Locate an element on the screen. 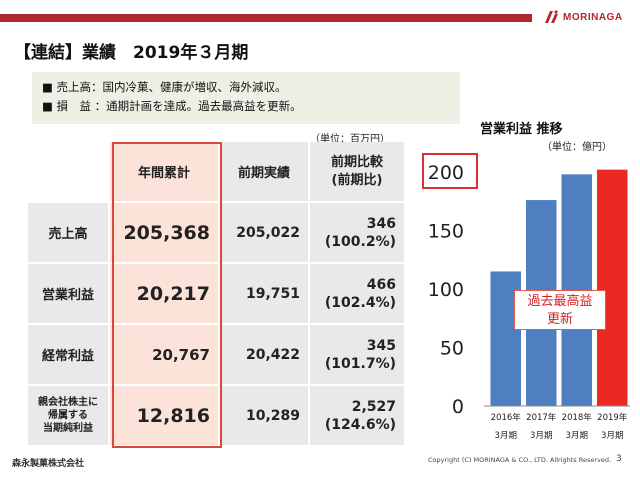  y-tick-label: 150 is located at coordinates (446, 232).